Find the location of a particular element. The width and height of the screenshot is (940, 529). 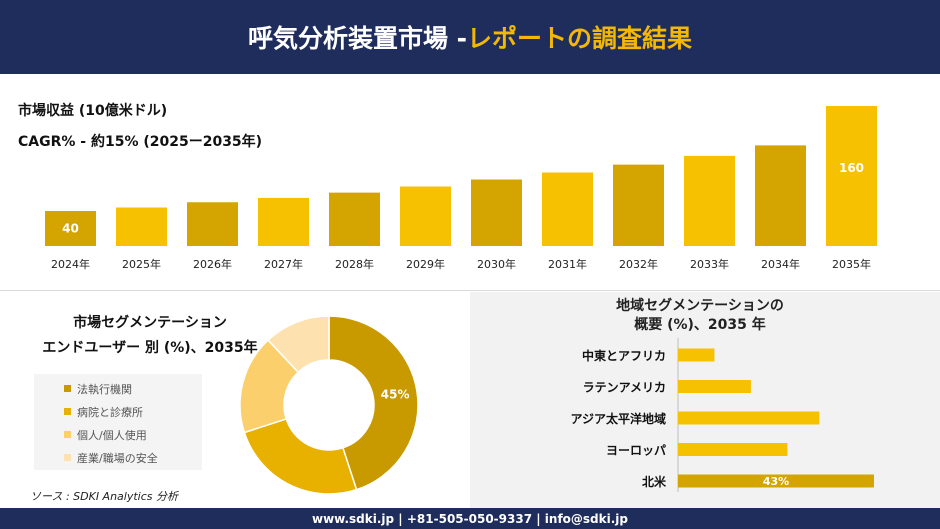

page-header: 呼気分析装置市場 - レポートの調査結果 is located at coordinates (470, 37).